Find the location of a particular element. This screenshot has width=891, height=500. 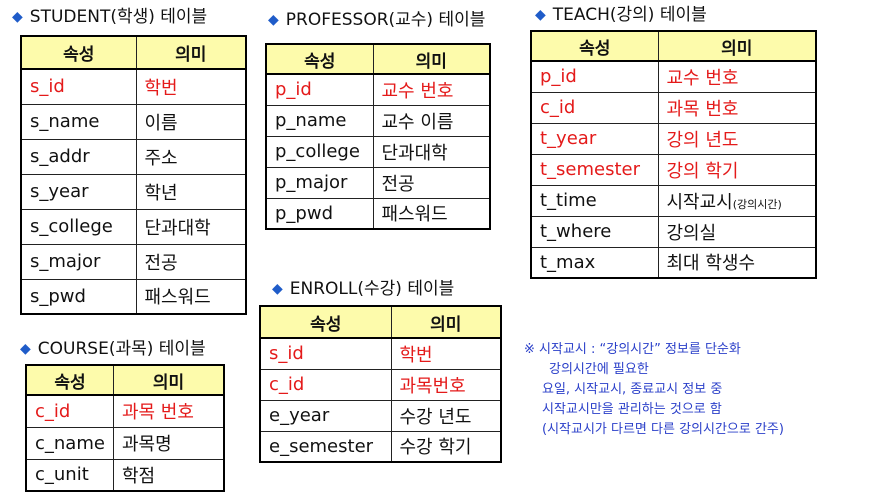

table-row: t_semester 강의 학기 is located at coordinates (673, 169).